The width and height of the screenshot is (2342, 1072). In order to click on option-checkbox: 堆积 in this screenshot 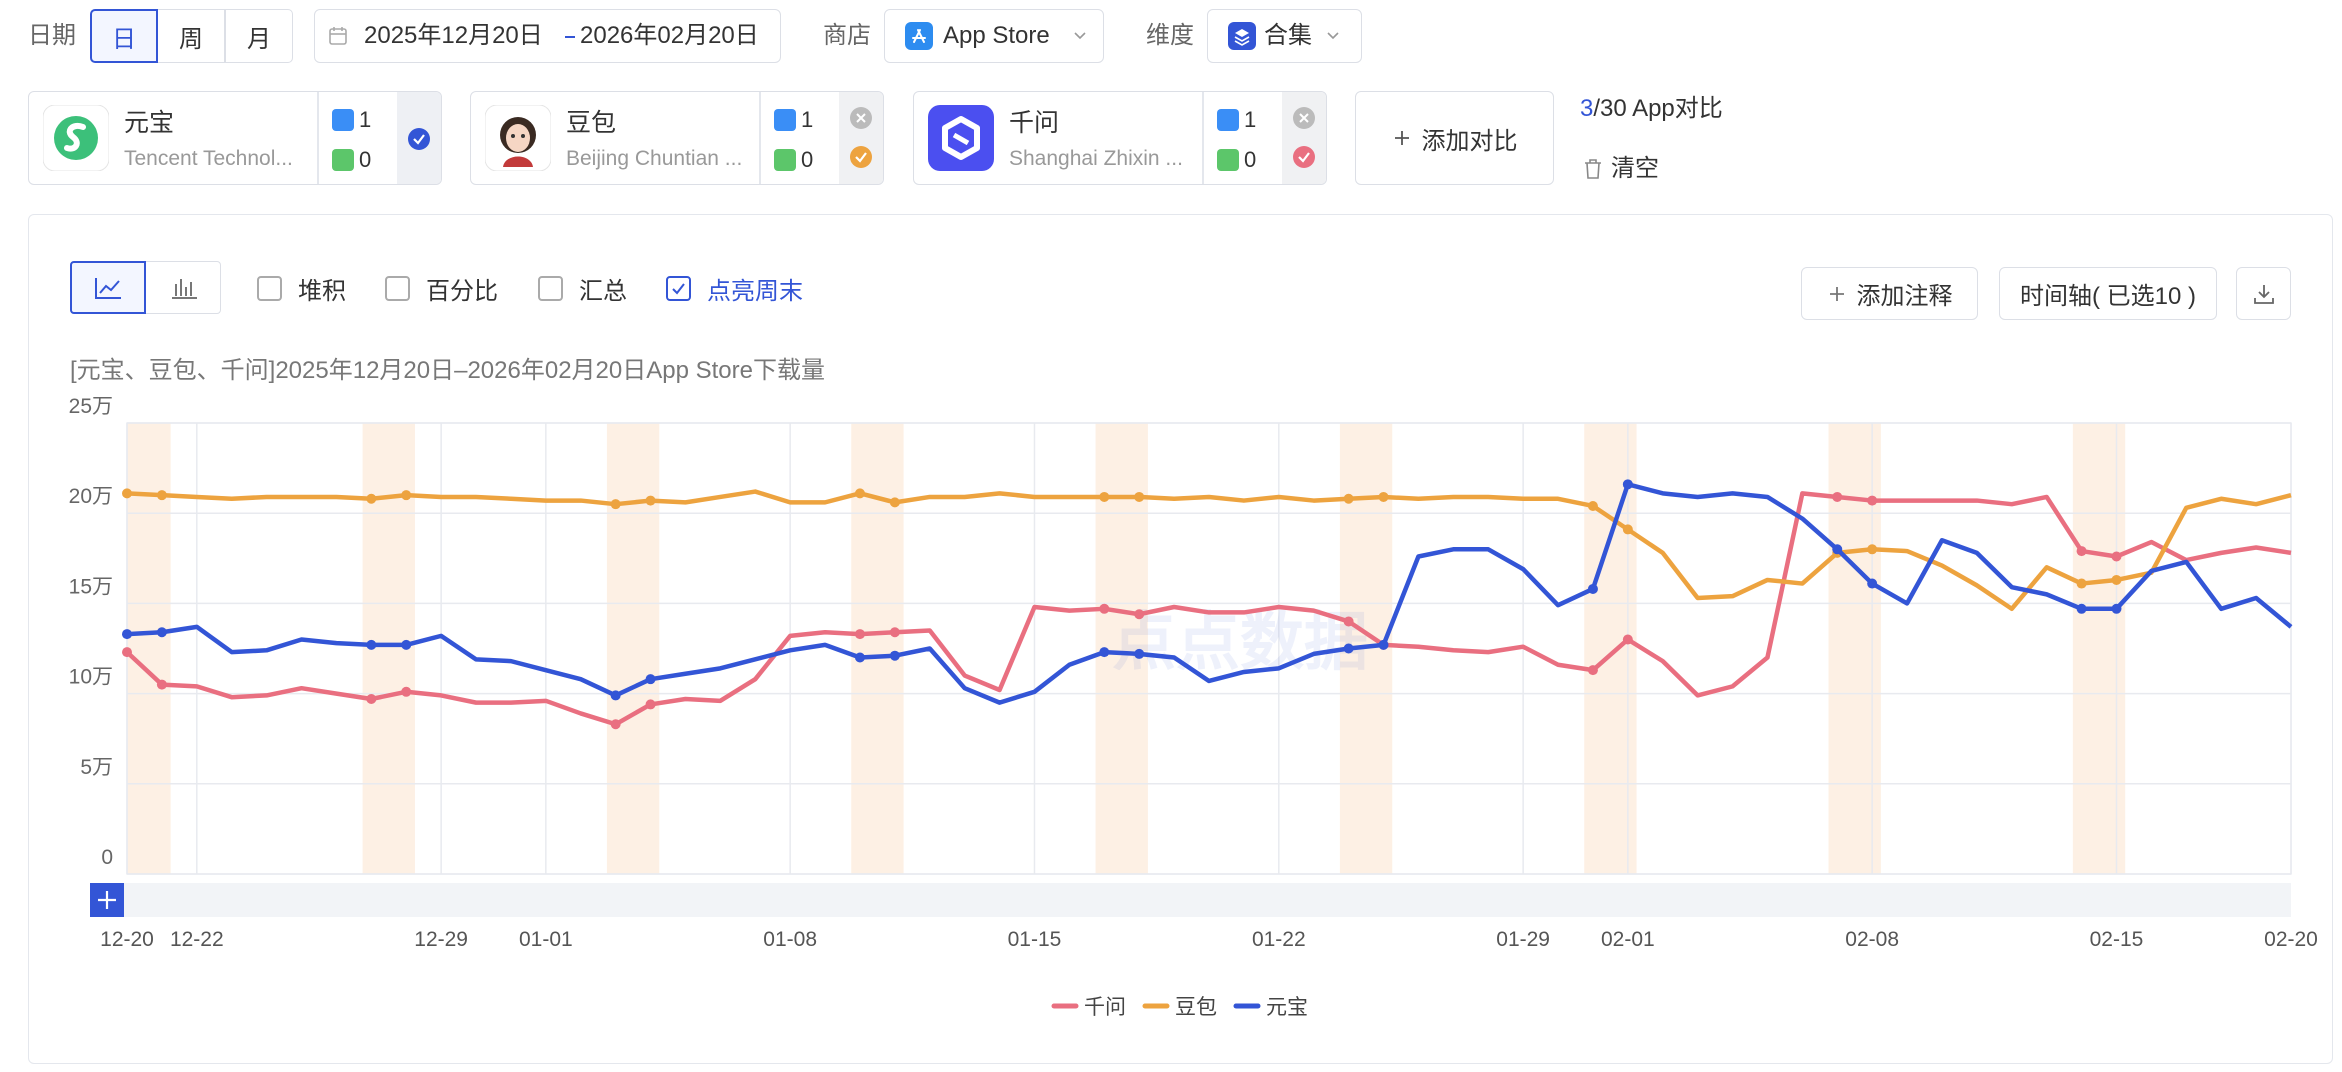, I will do `click(301, 288)`.